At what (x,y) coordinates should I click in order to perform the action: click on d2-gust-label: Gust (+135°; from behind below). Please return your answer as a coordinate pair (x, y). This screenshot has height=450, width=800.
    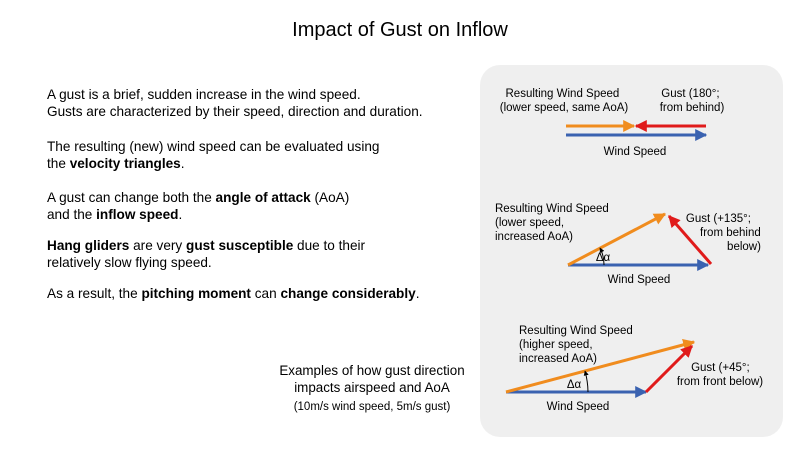
    Looking at the image, I should click on (725, 233).